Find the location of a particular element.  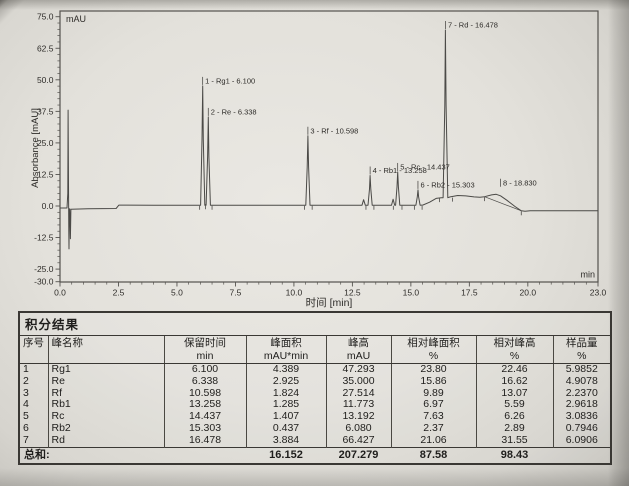

header-line2: mAU is located at coordinates (358, 356).